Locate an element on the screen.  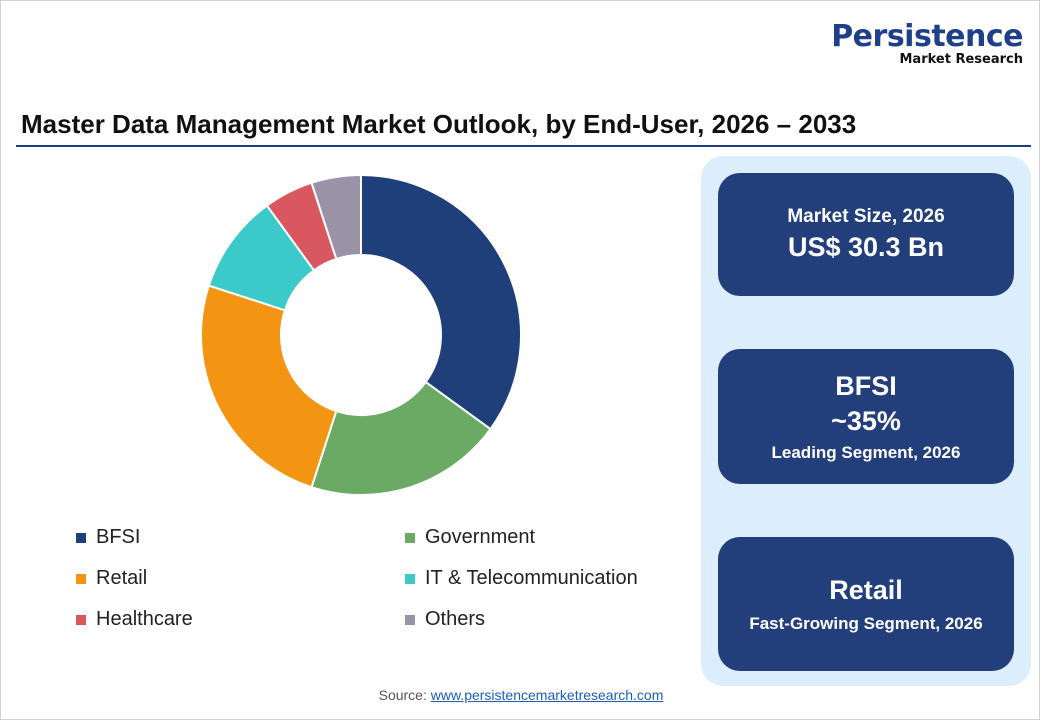
leading-segment-label: Leading Segment, 2026 is located at coordinates (866, 452).